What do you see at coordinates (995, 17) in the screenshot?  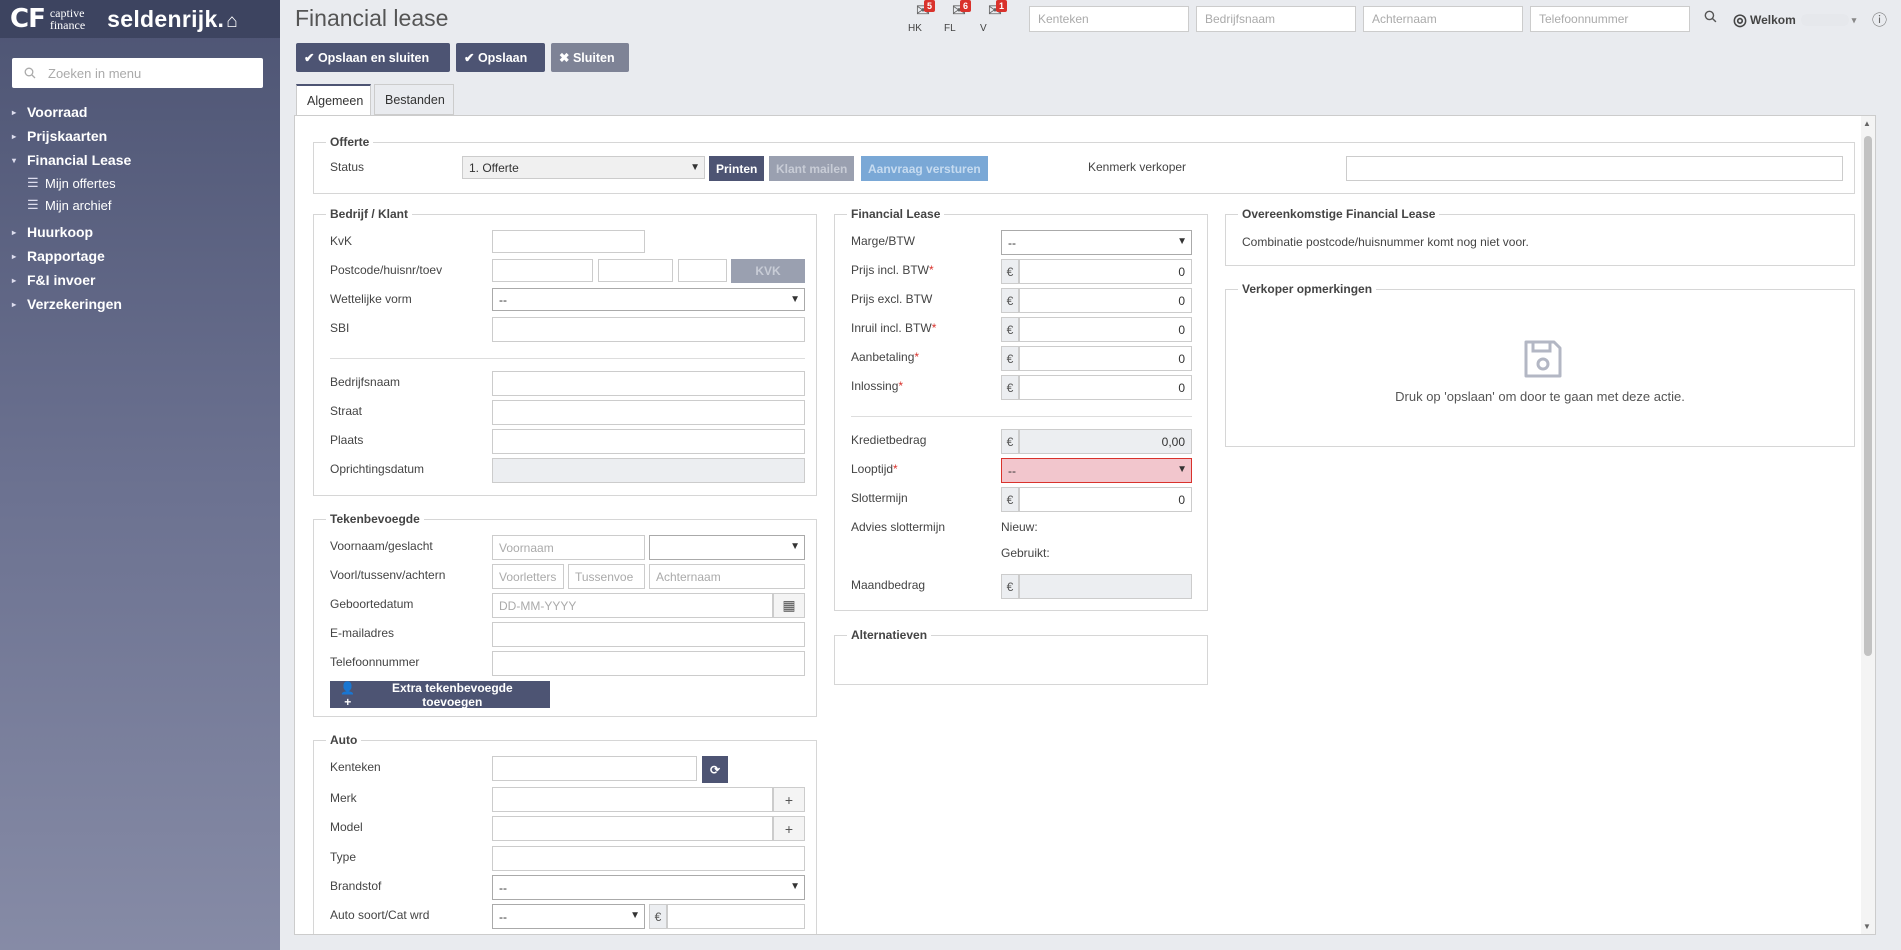 I see `envelope-v: ✉ 1 V` at bounding box center [995, 17].